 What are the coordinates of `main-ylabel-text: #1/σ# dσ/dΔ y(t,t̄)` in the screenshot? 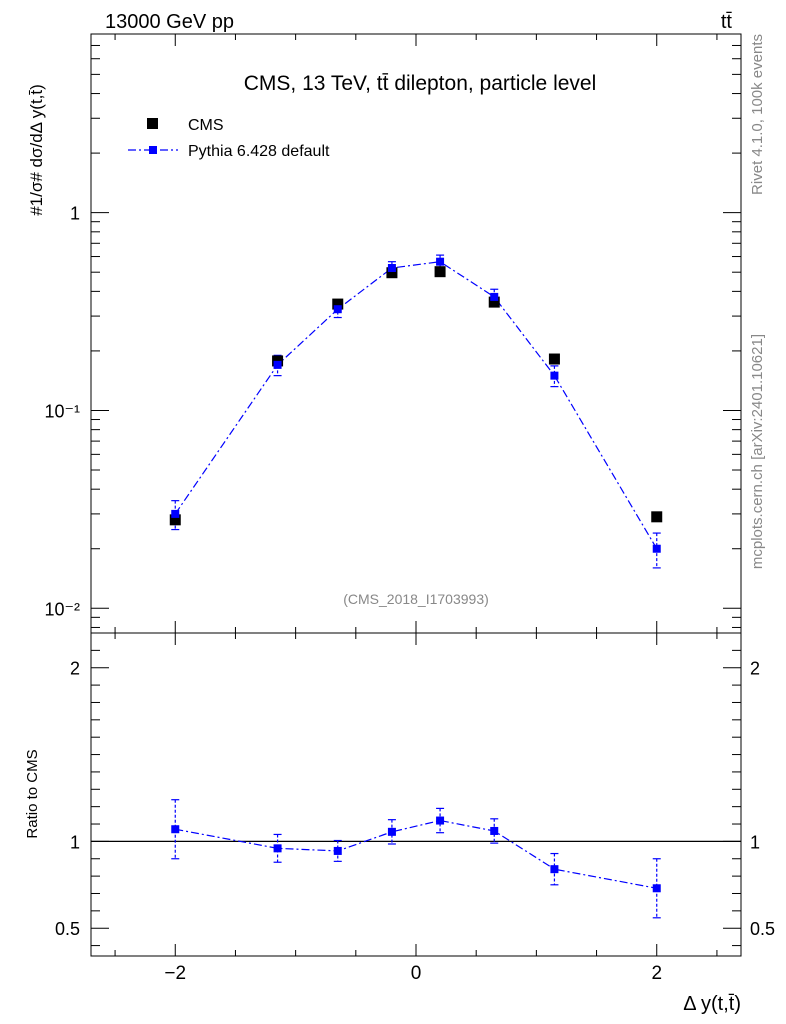 It's located at (36, 150).